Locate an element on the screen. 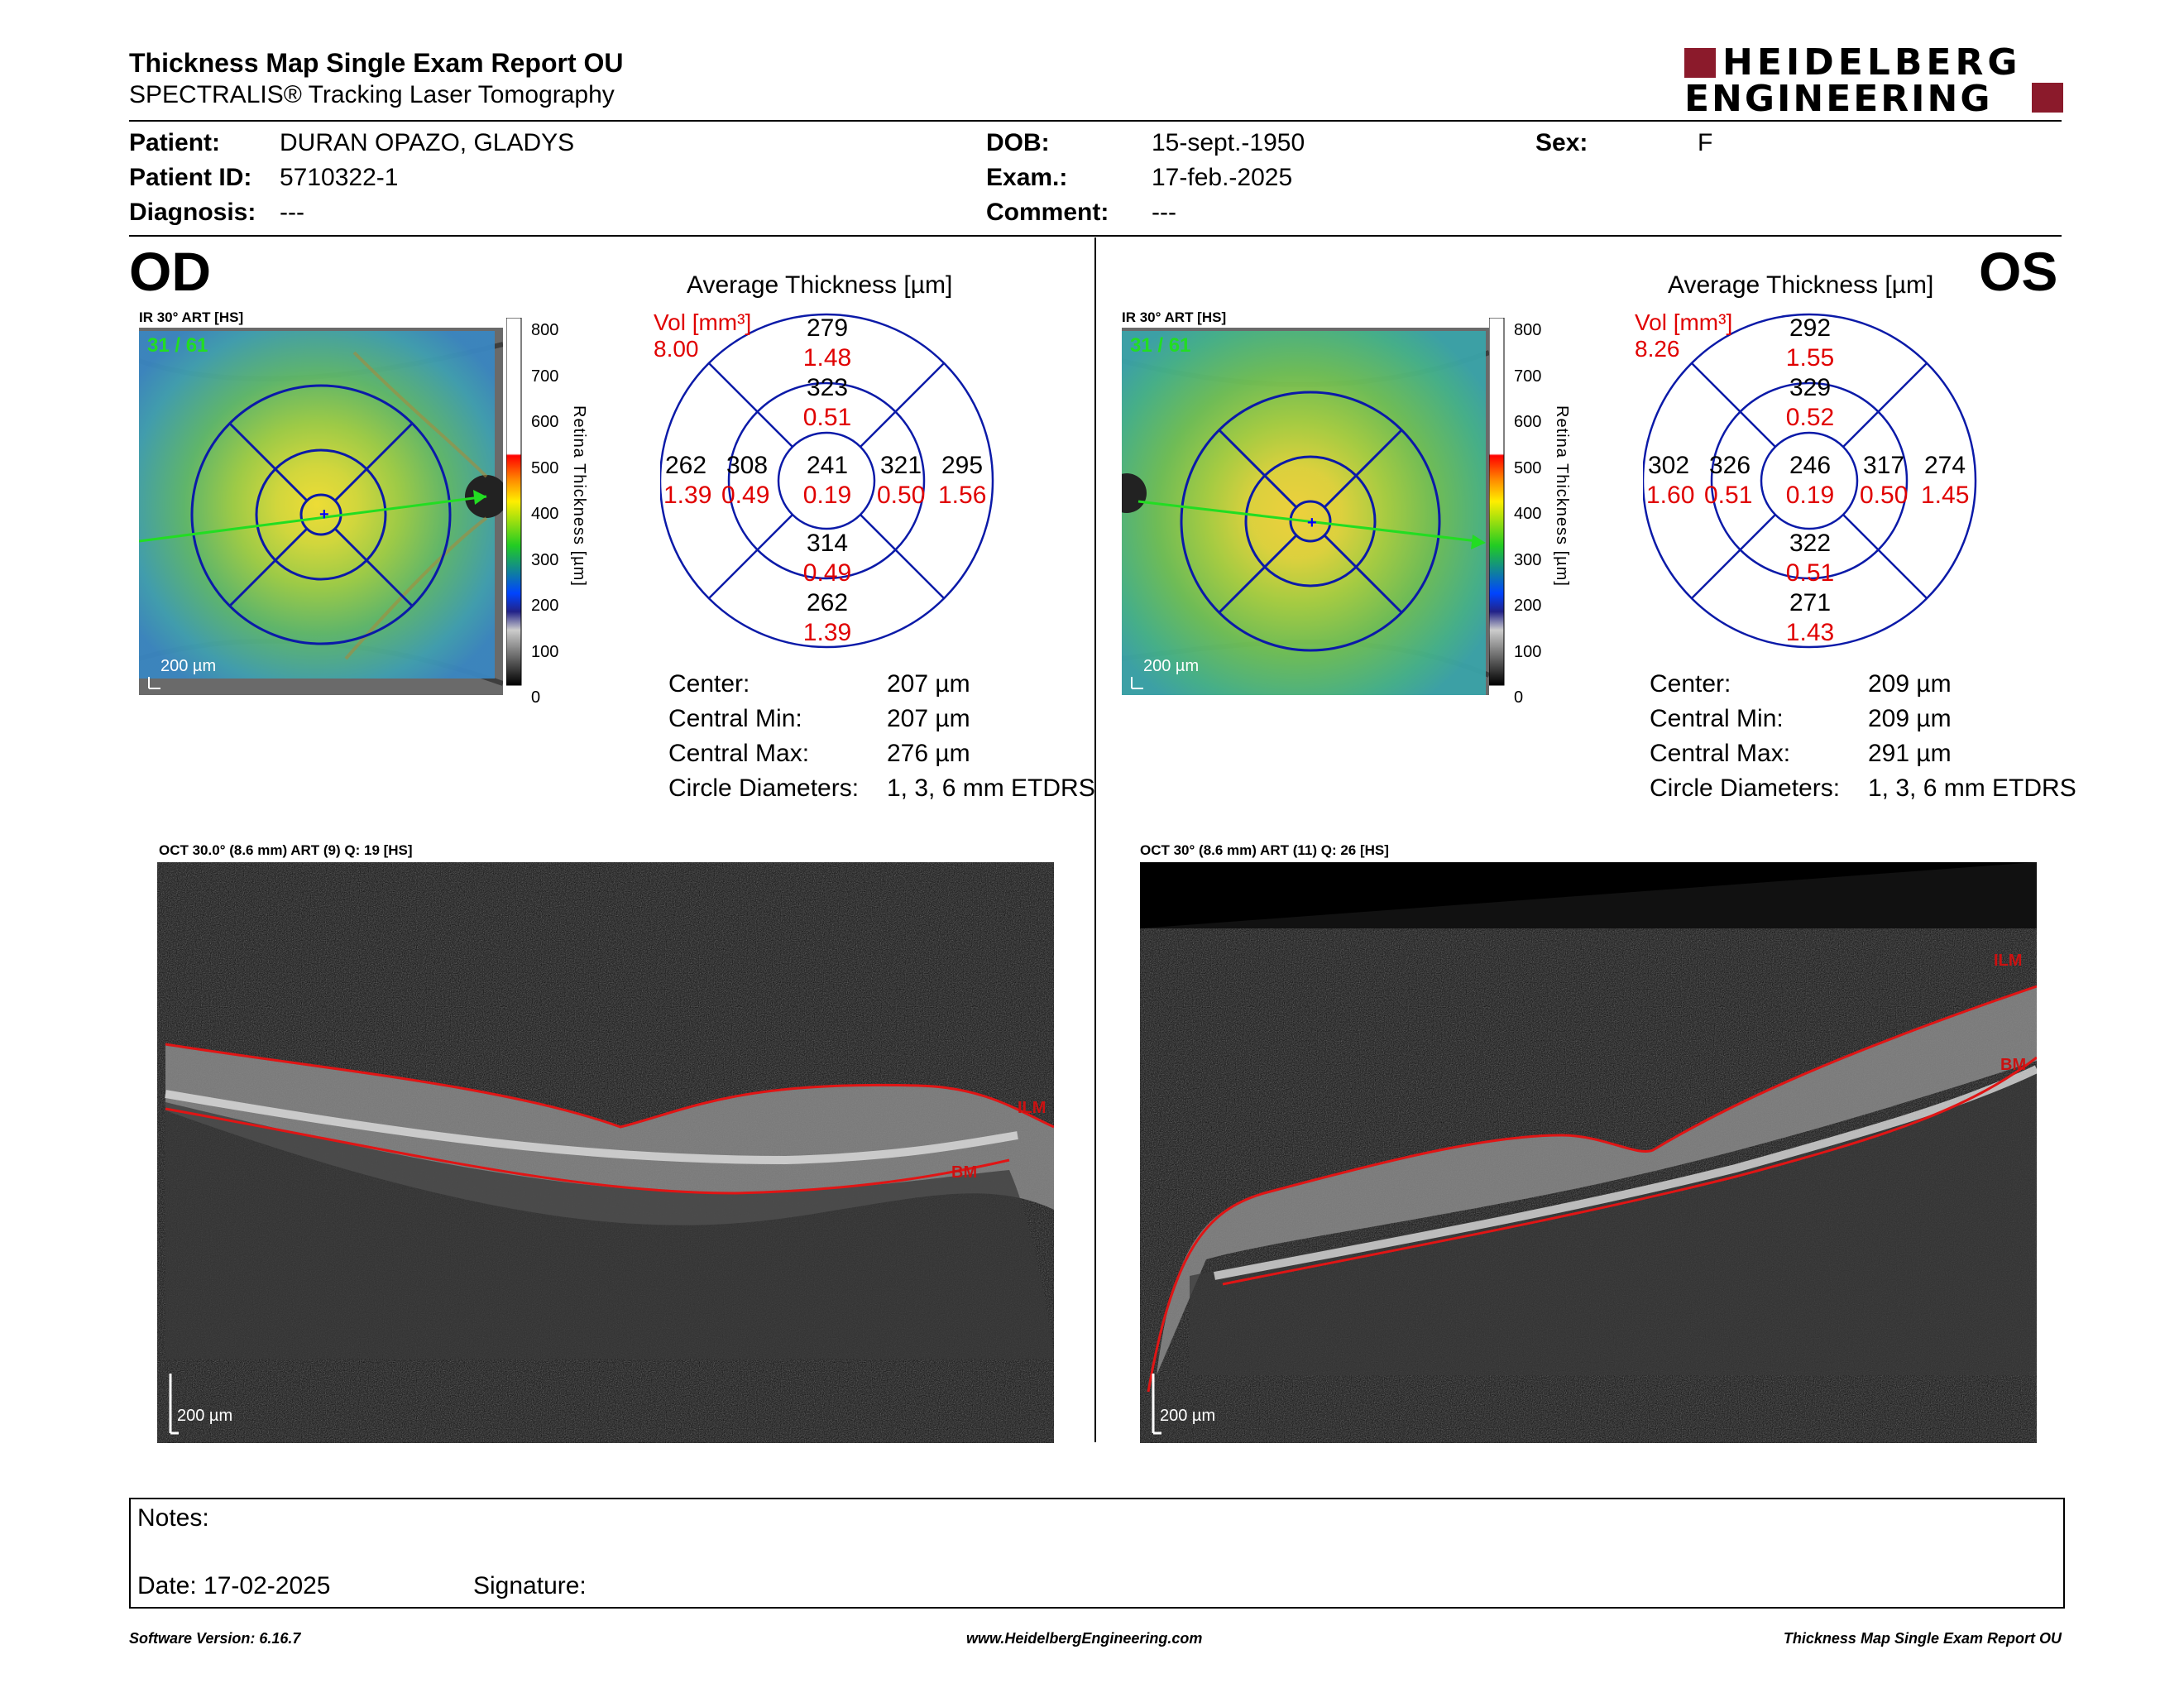 This screenshot has height=1688, width=2184. os-center-value: 209 µm is located at coordinates (1910, 684).